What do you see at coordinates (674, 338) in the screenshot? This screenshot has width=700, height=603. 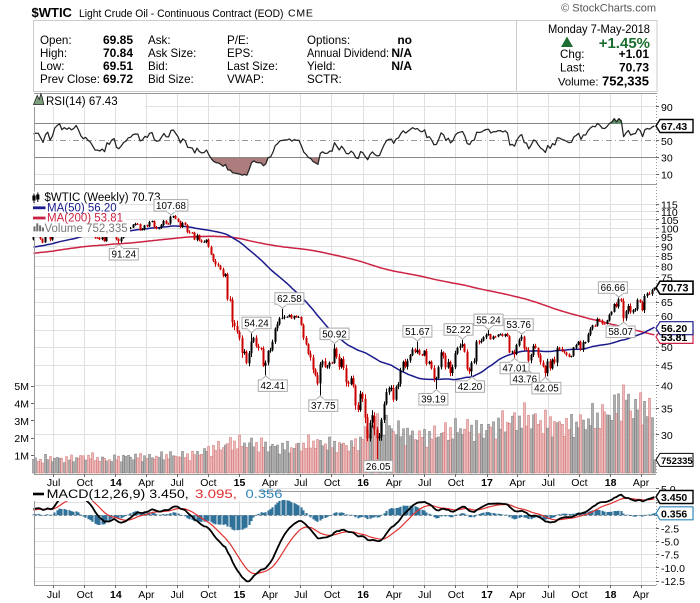 I see `svg-text: 53.81` at bounding box center [674, 338].